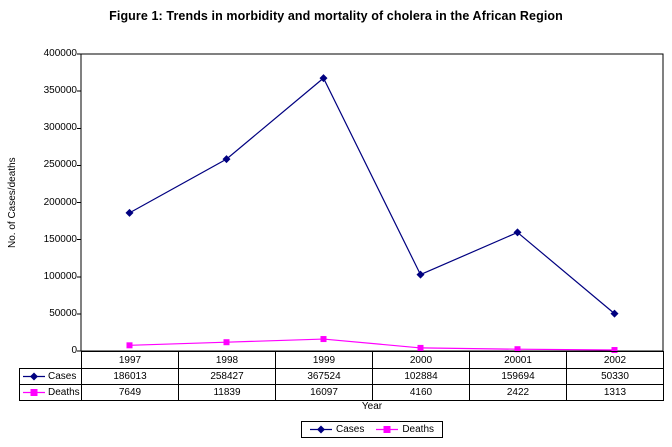  What do you see at coordinates (324, 392) in the screenshot?
I see `deaths-value-cell: 16097` at bounding box center [324, 392].